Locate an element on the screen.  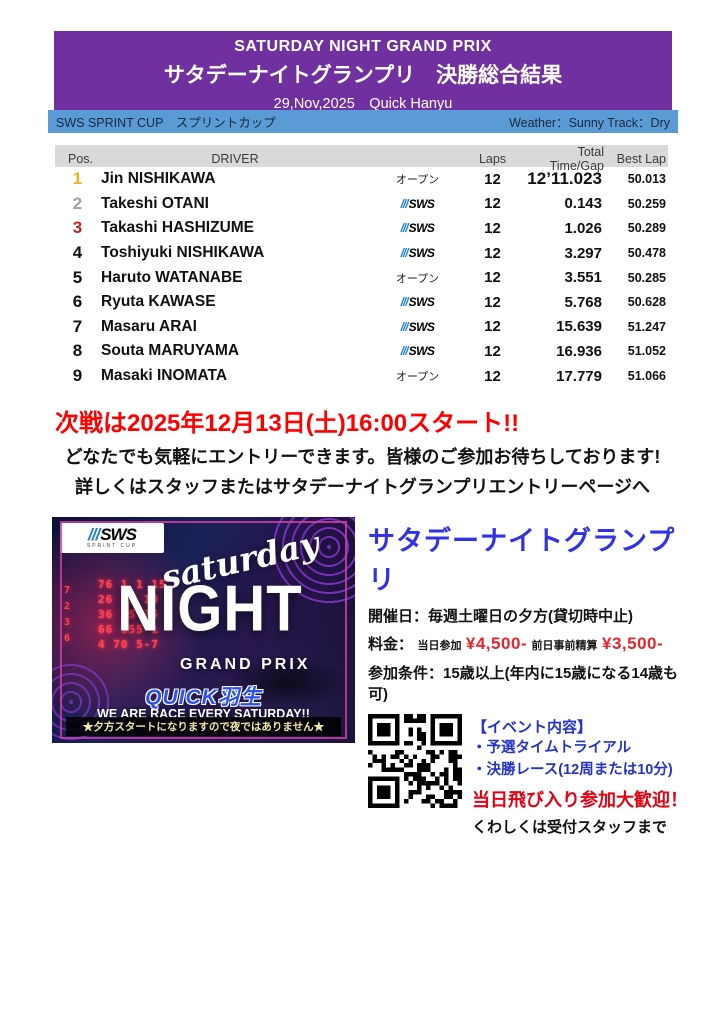
driver-name: Masaki INOMATA is located at coordinates (164, 376).